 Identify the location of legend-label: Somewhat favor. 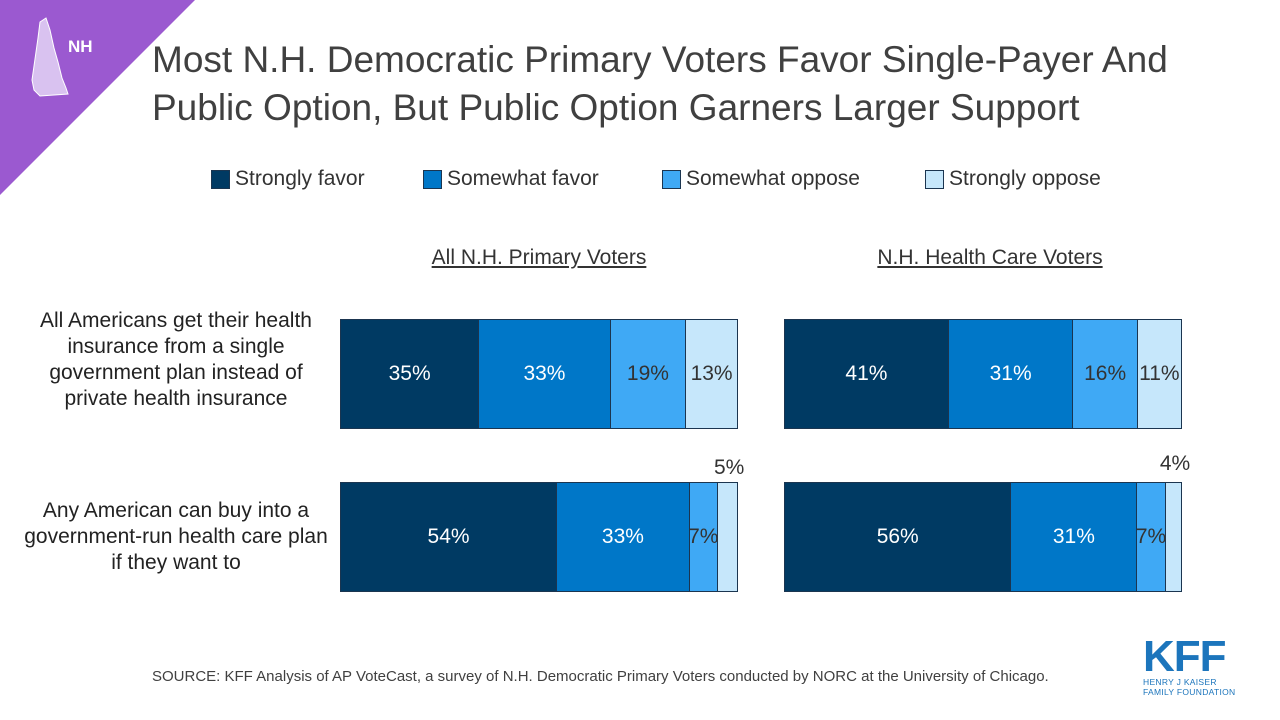
(523, 178).